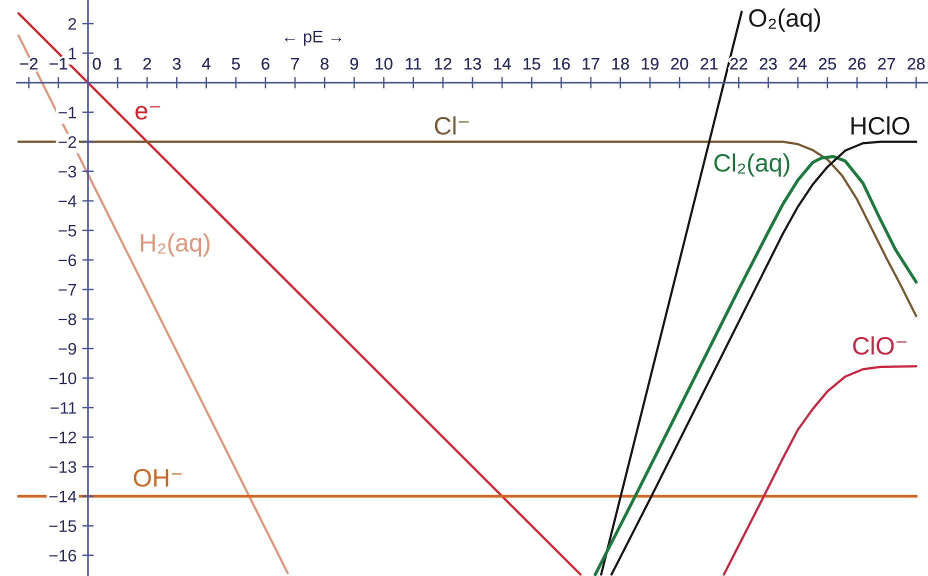 Image resolution: width=928 pixels, height=576 pixels. Describe the element at coordinates (679, 64) in the screenshot. I see `x-tick-label: 20` at that location.